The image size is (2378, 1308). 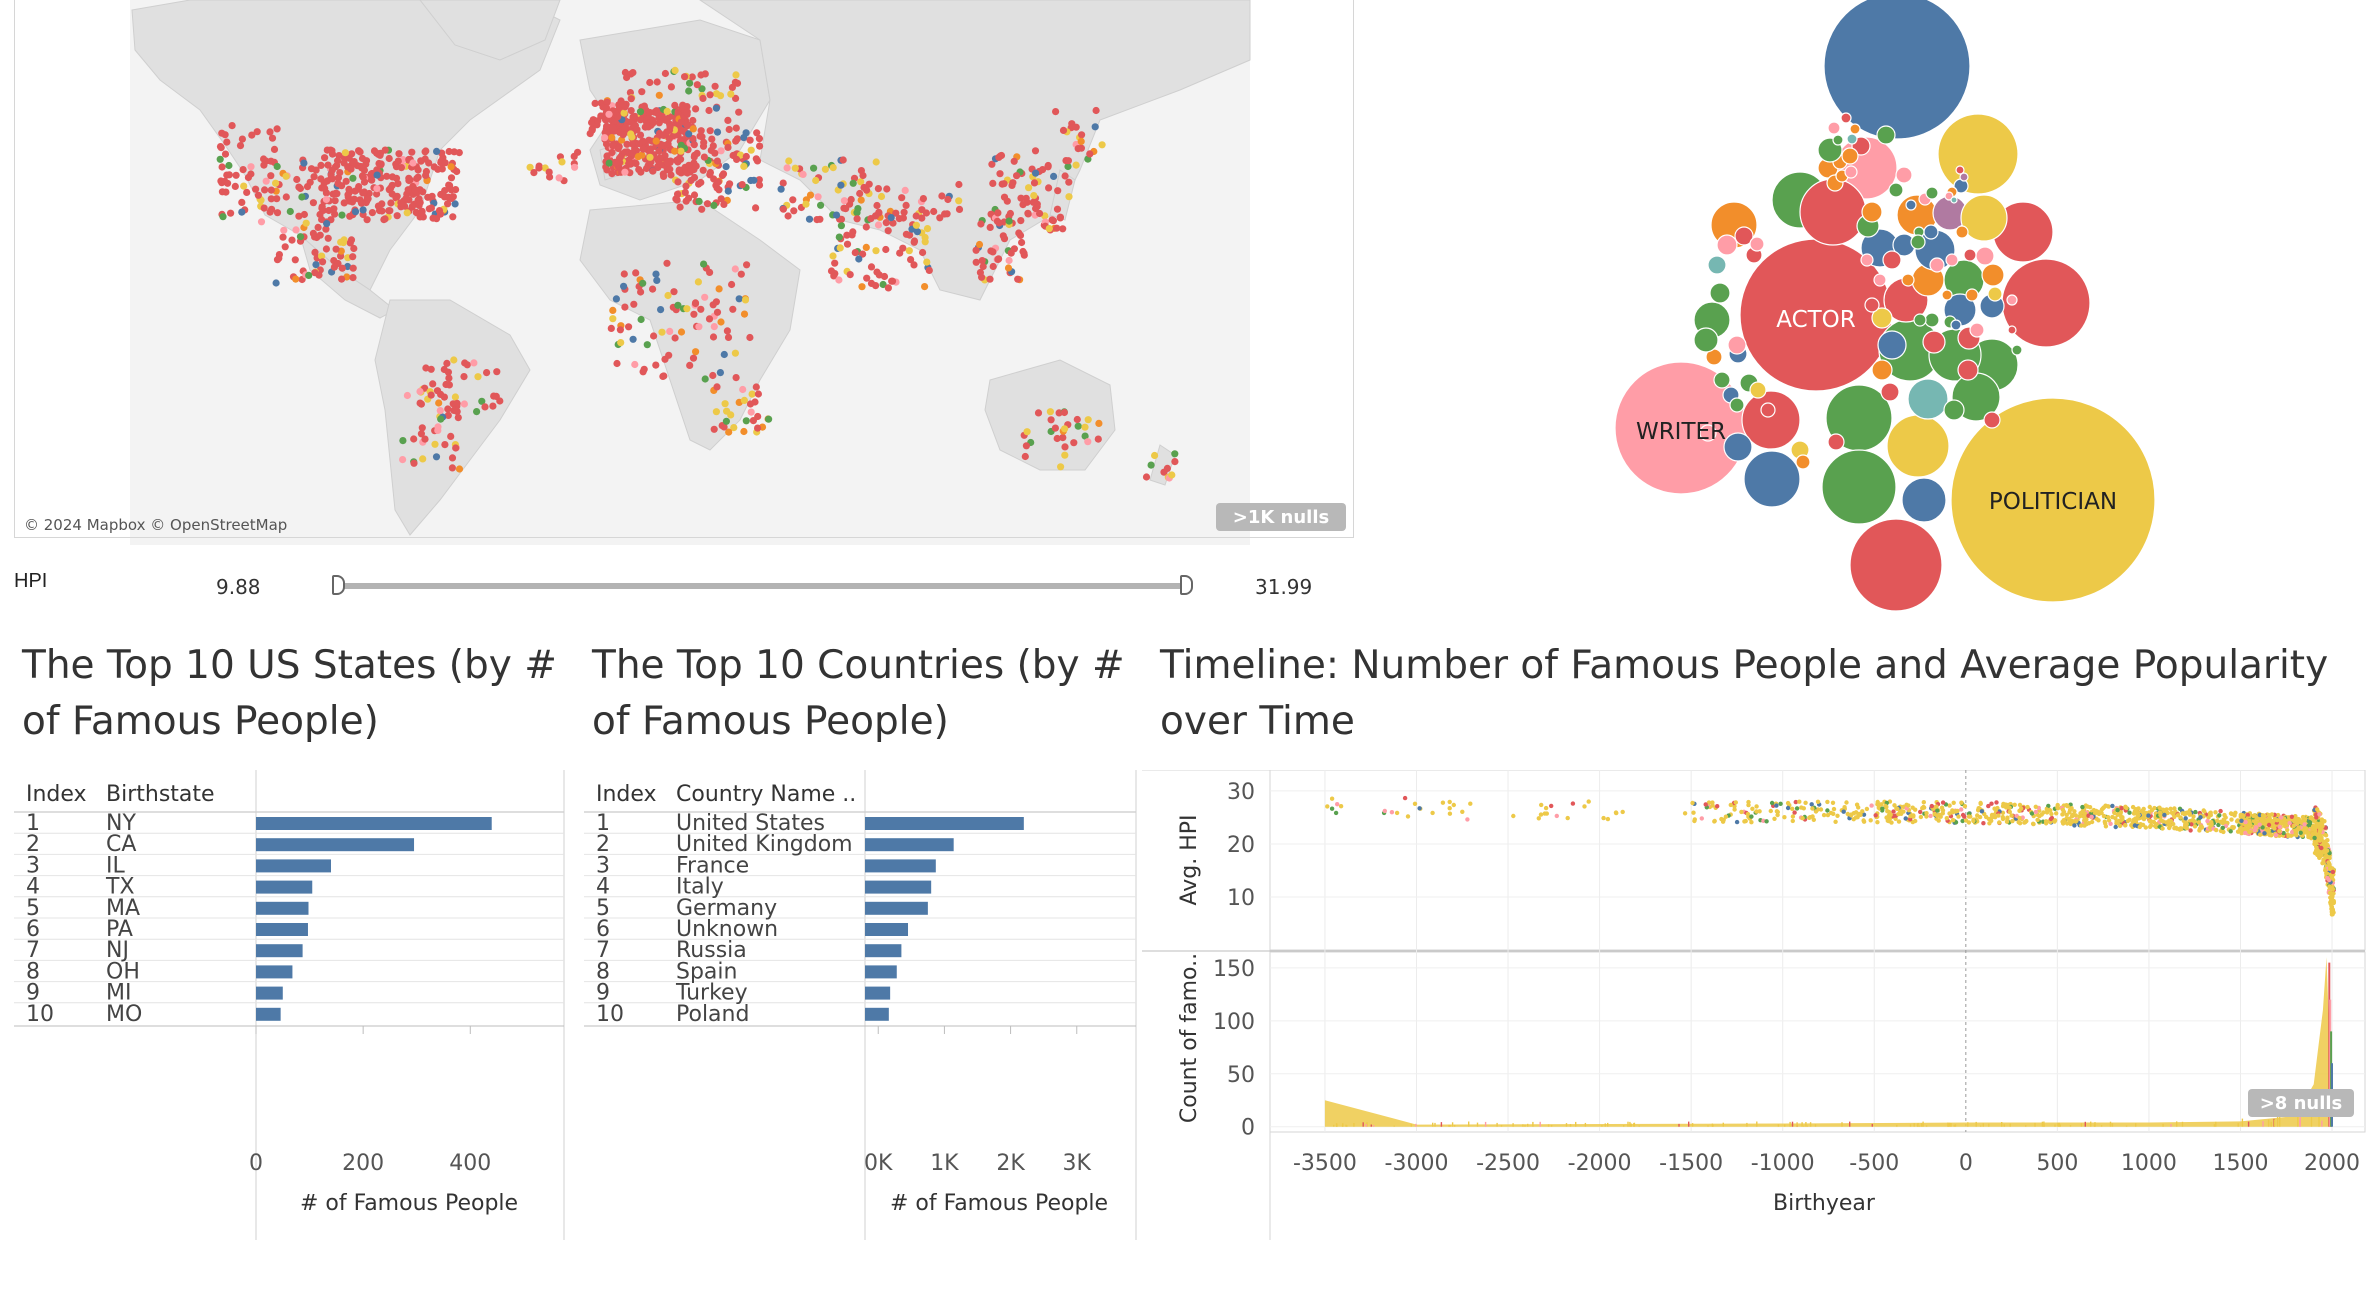 What do you see at coordinates (764, 586) in the screenshot?
I see `hpi-slider-track` at bounding box center [764, 586].